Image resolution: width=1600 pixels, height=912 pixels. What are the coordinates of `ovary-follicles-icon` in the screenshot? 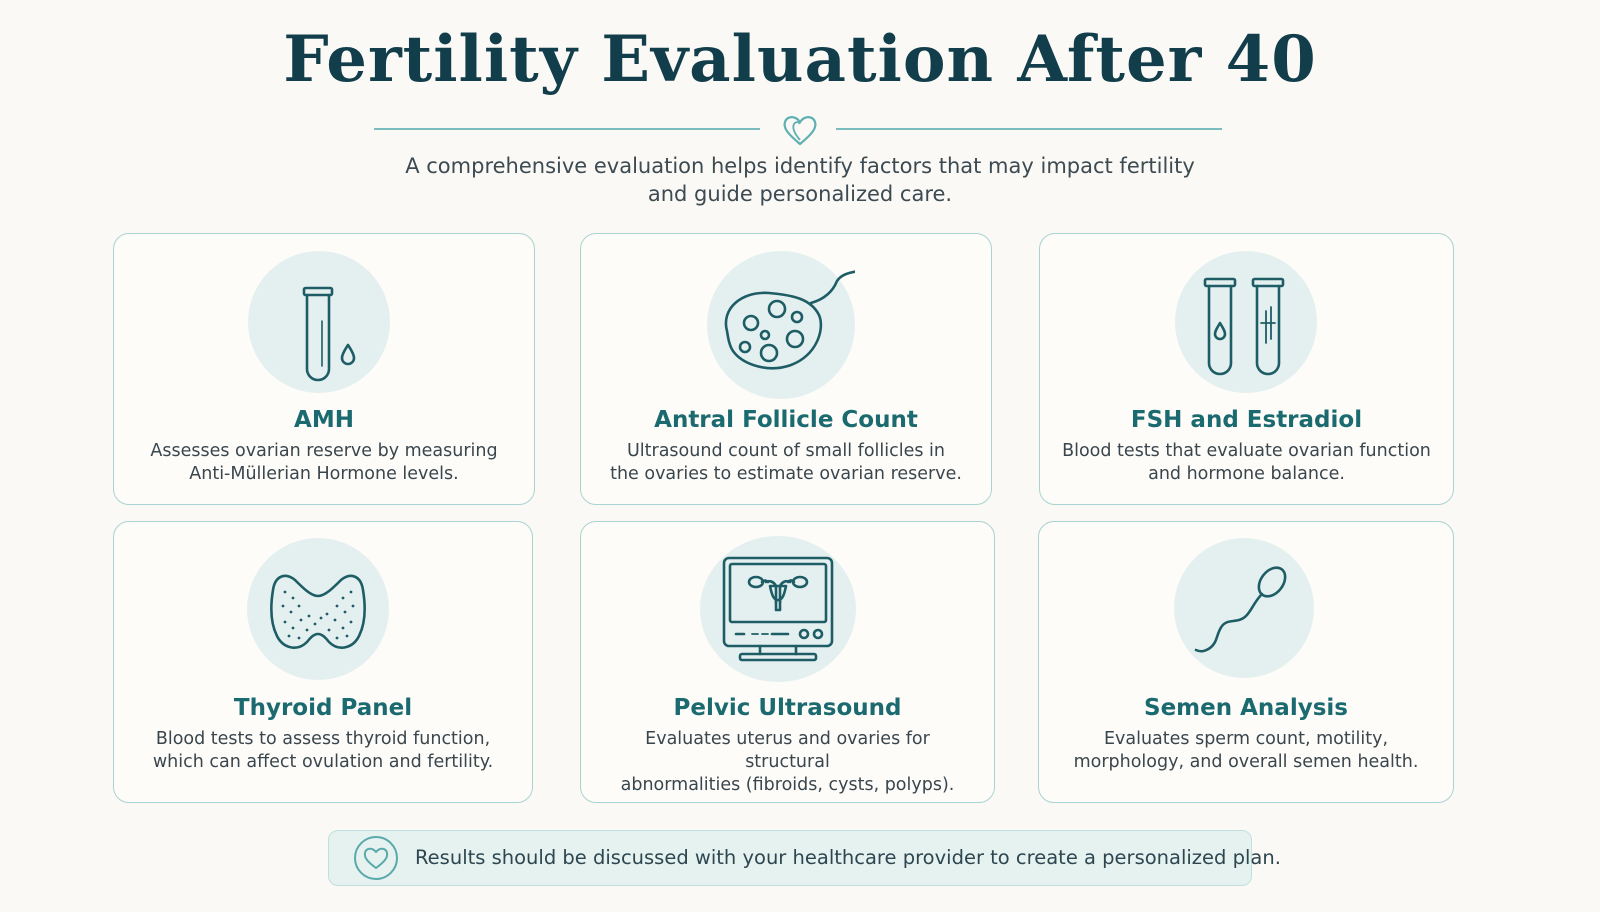 It's located at (789, 320).